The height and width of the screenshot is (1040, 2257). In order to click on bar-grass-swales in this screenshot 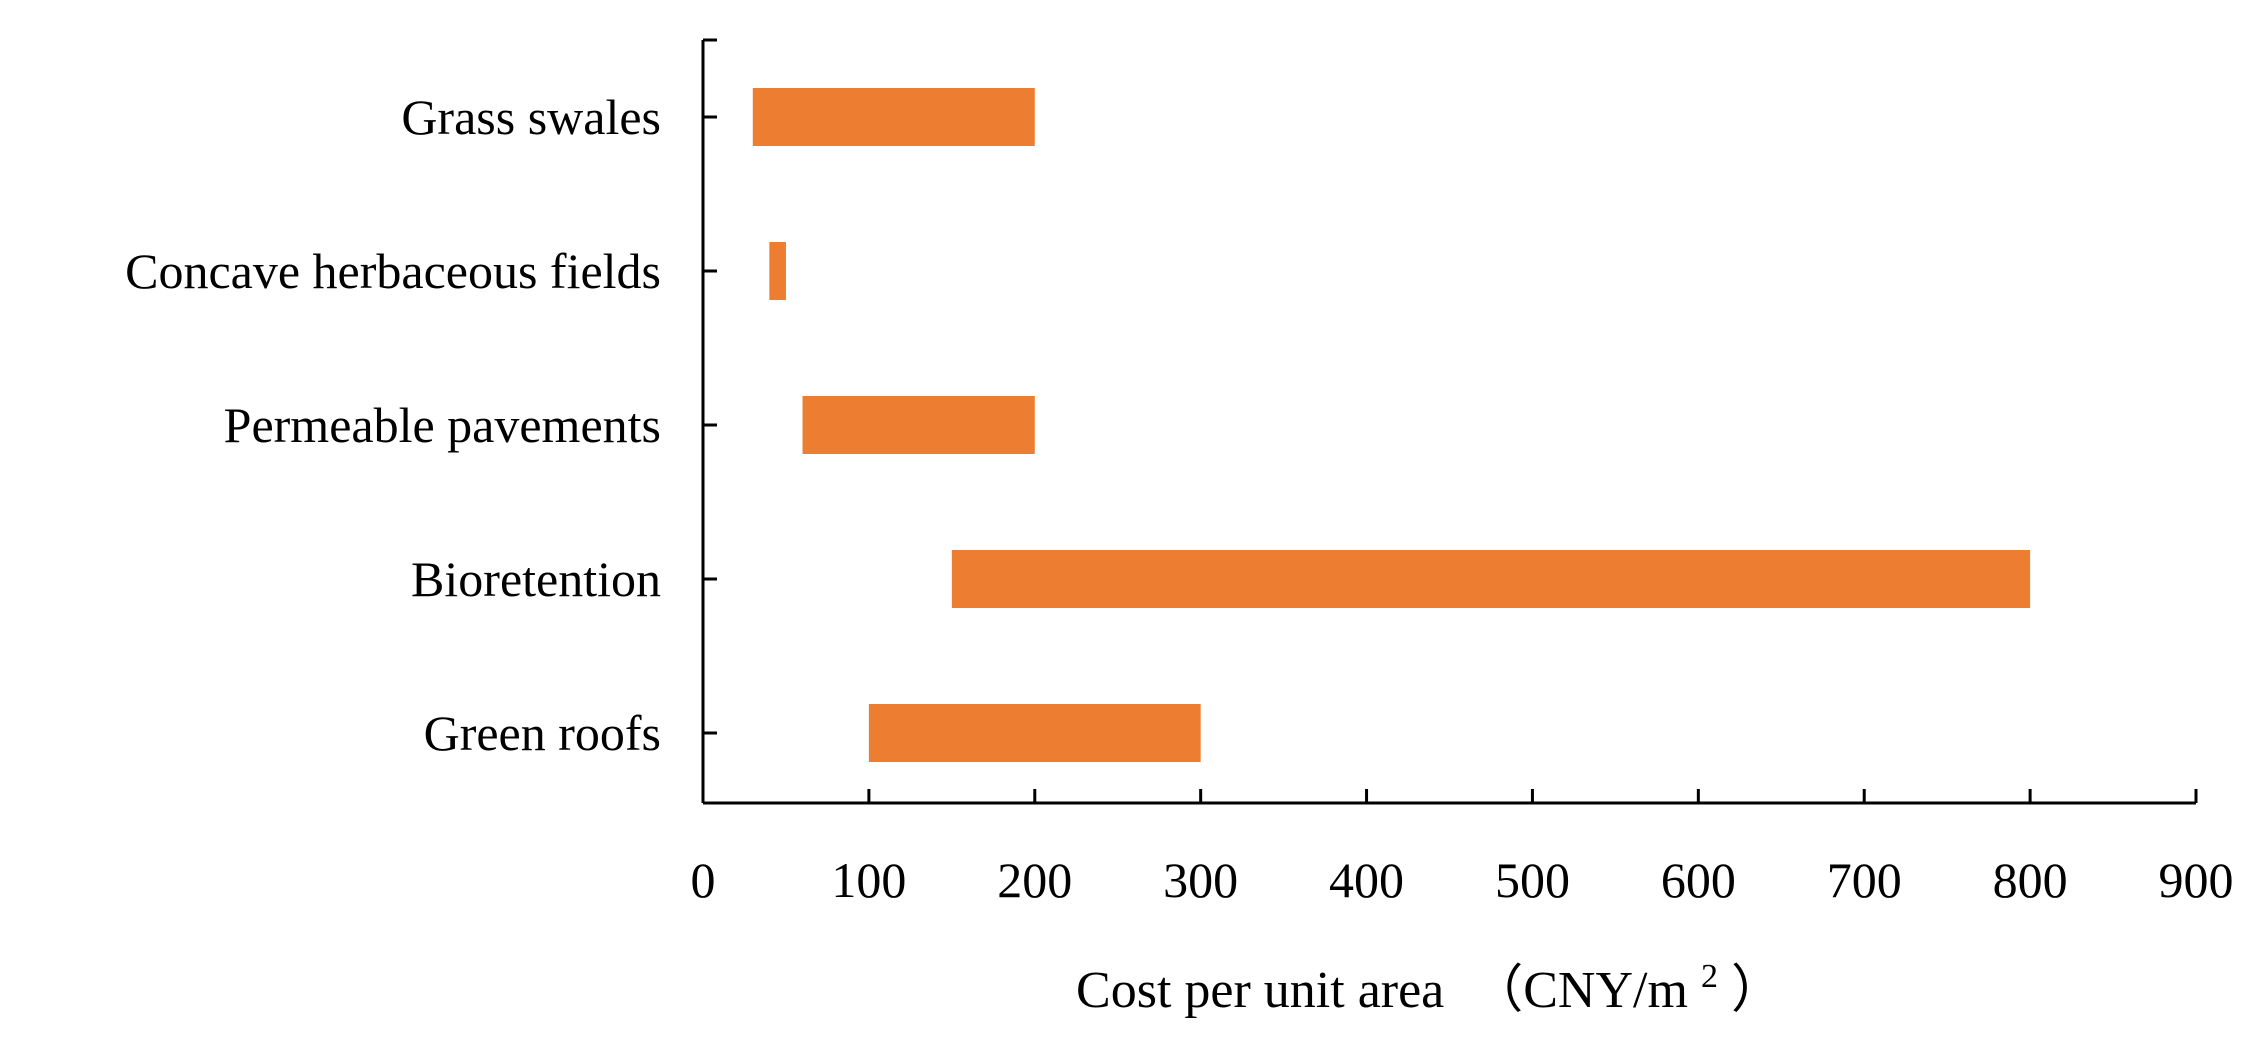, I will do `click(893, 117)`.